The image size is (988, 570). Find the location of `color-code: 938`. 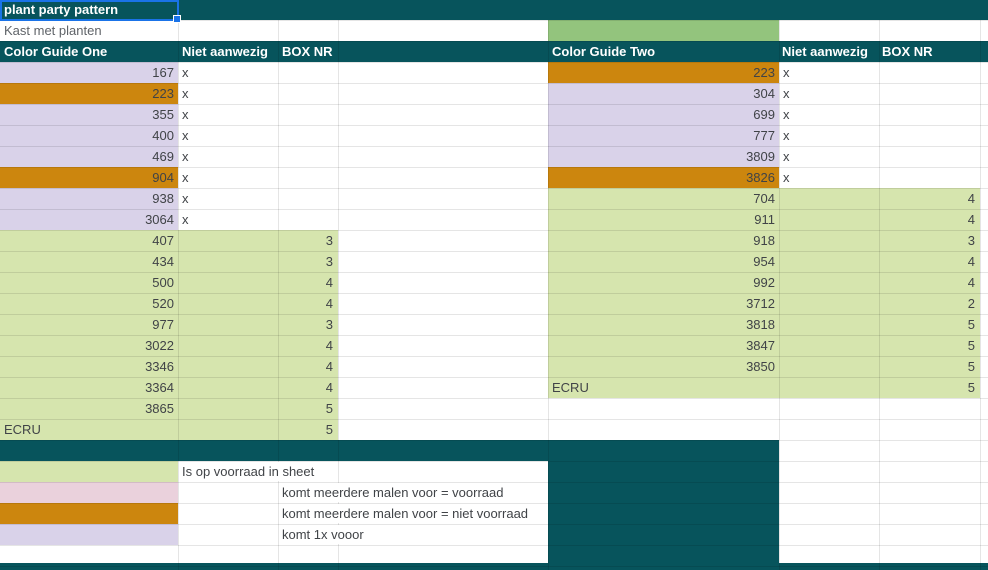

color-code: 938 is located at coordinates (163, 198).